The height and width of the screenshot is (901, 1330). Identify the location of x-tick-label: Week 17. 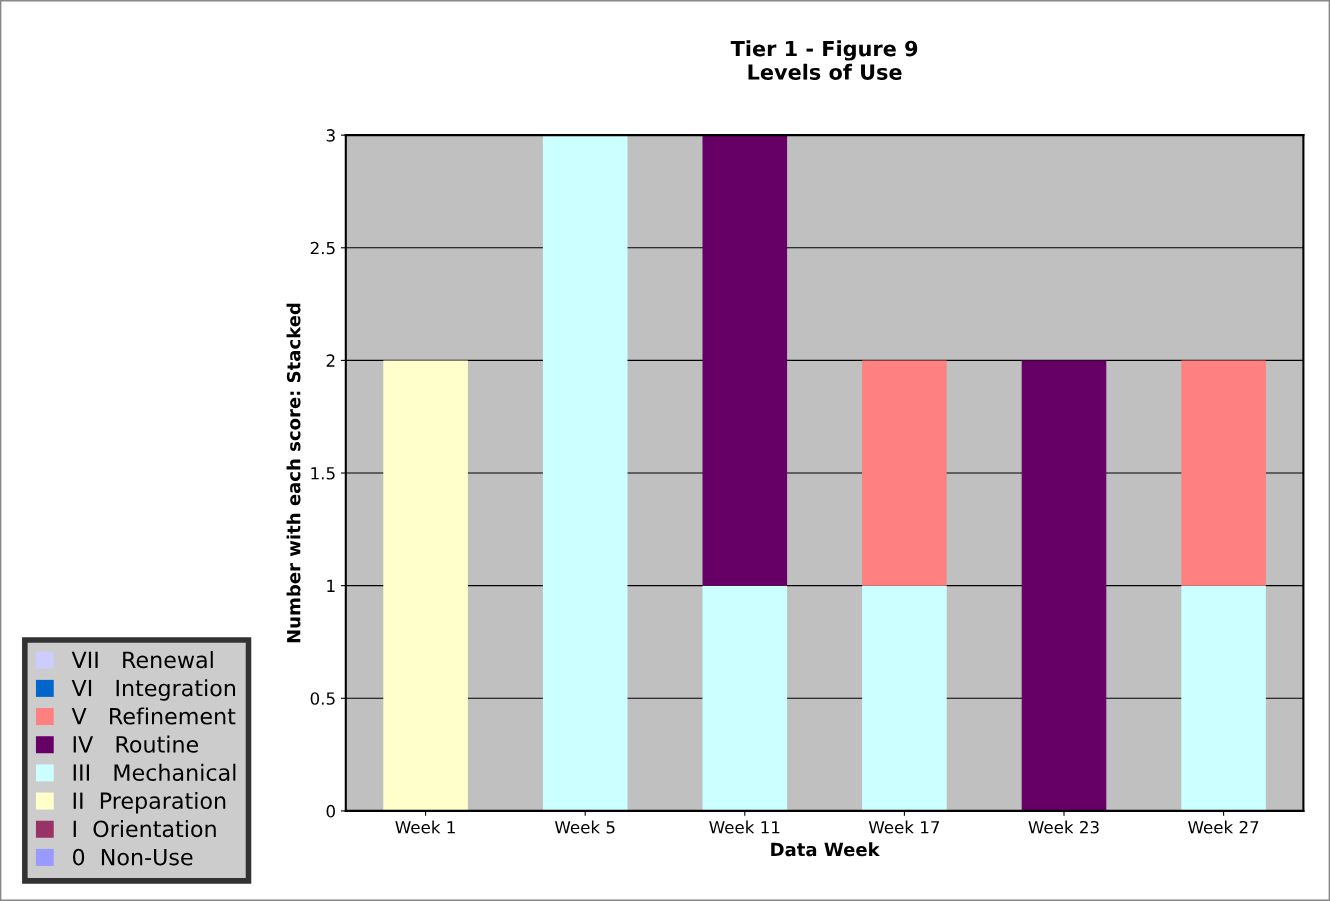
(904, 827).